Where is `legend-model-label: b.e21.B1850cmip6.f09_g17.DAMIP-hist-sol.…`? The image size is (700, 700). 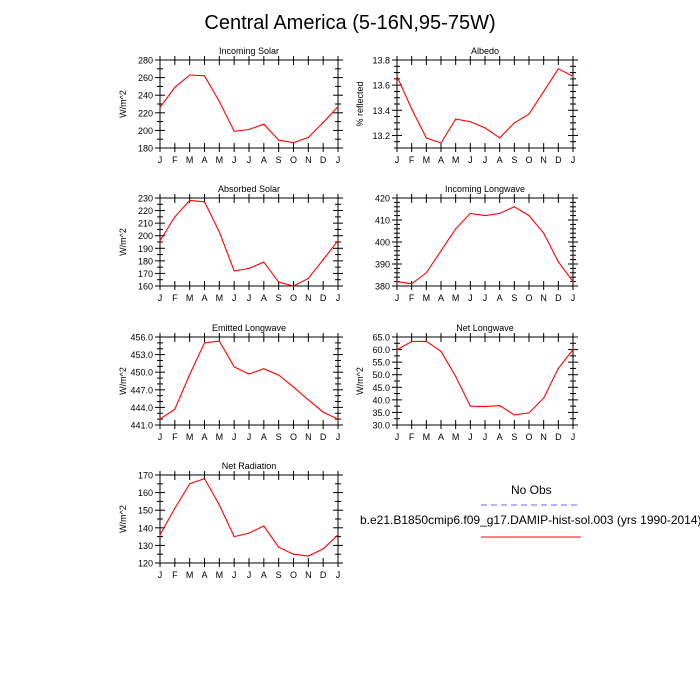 legend-model-label: b.e21.B1850cmip6.f09_g17.DAMIP-hist-sol.… is located at coordinates (530, 520).